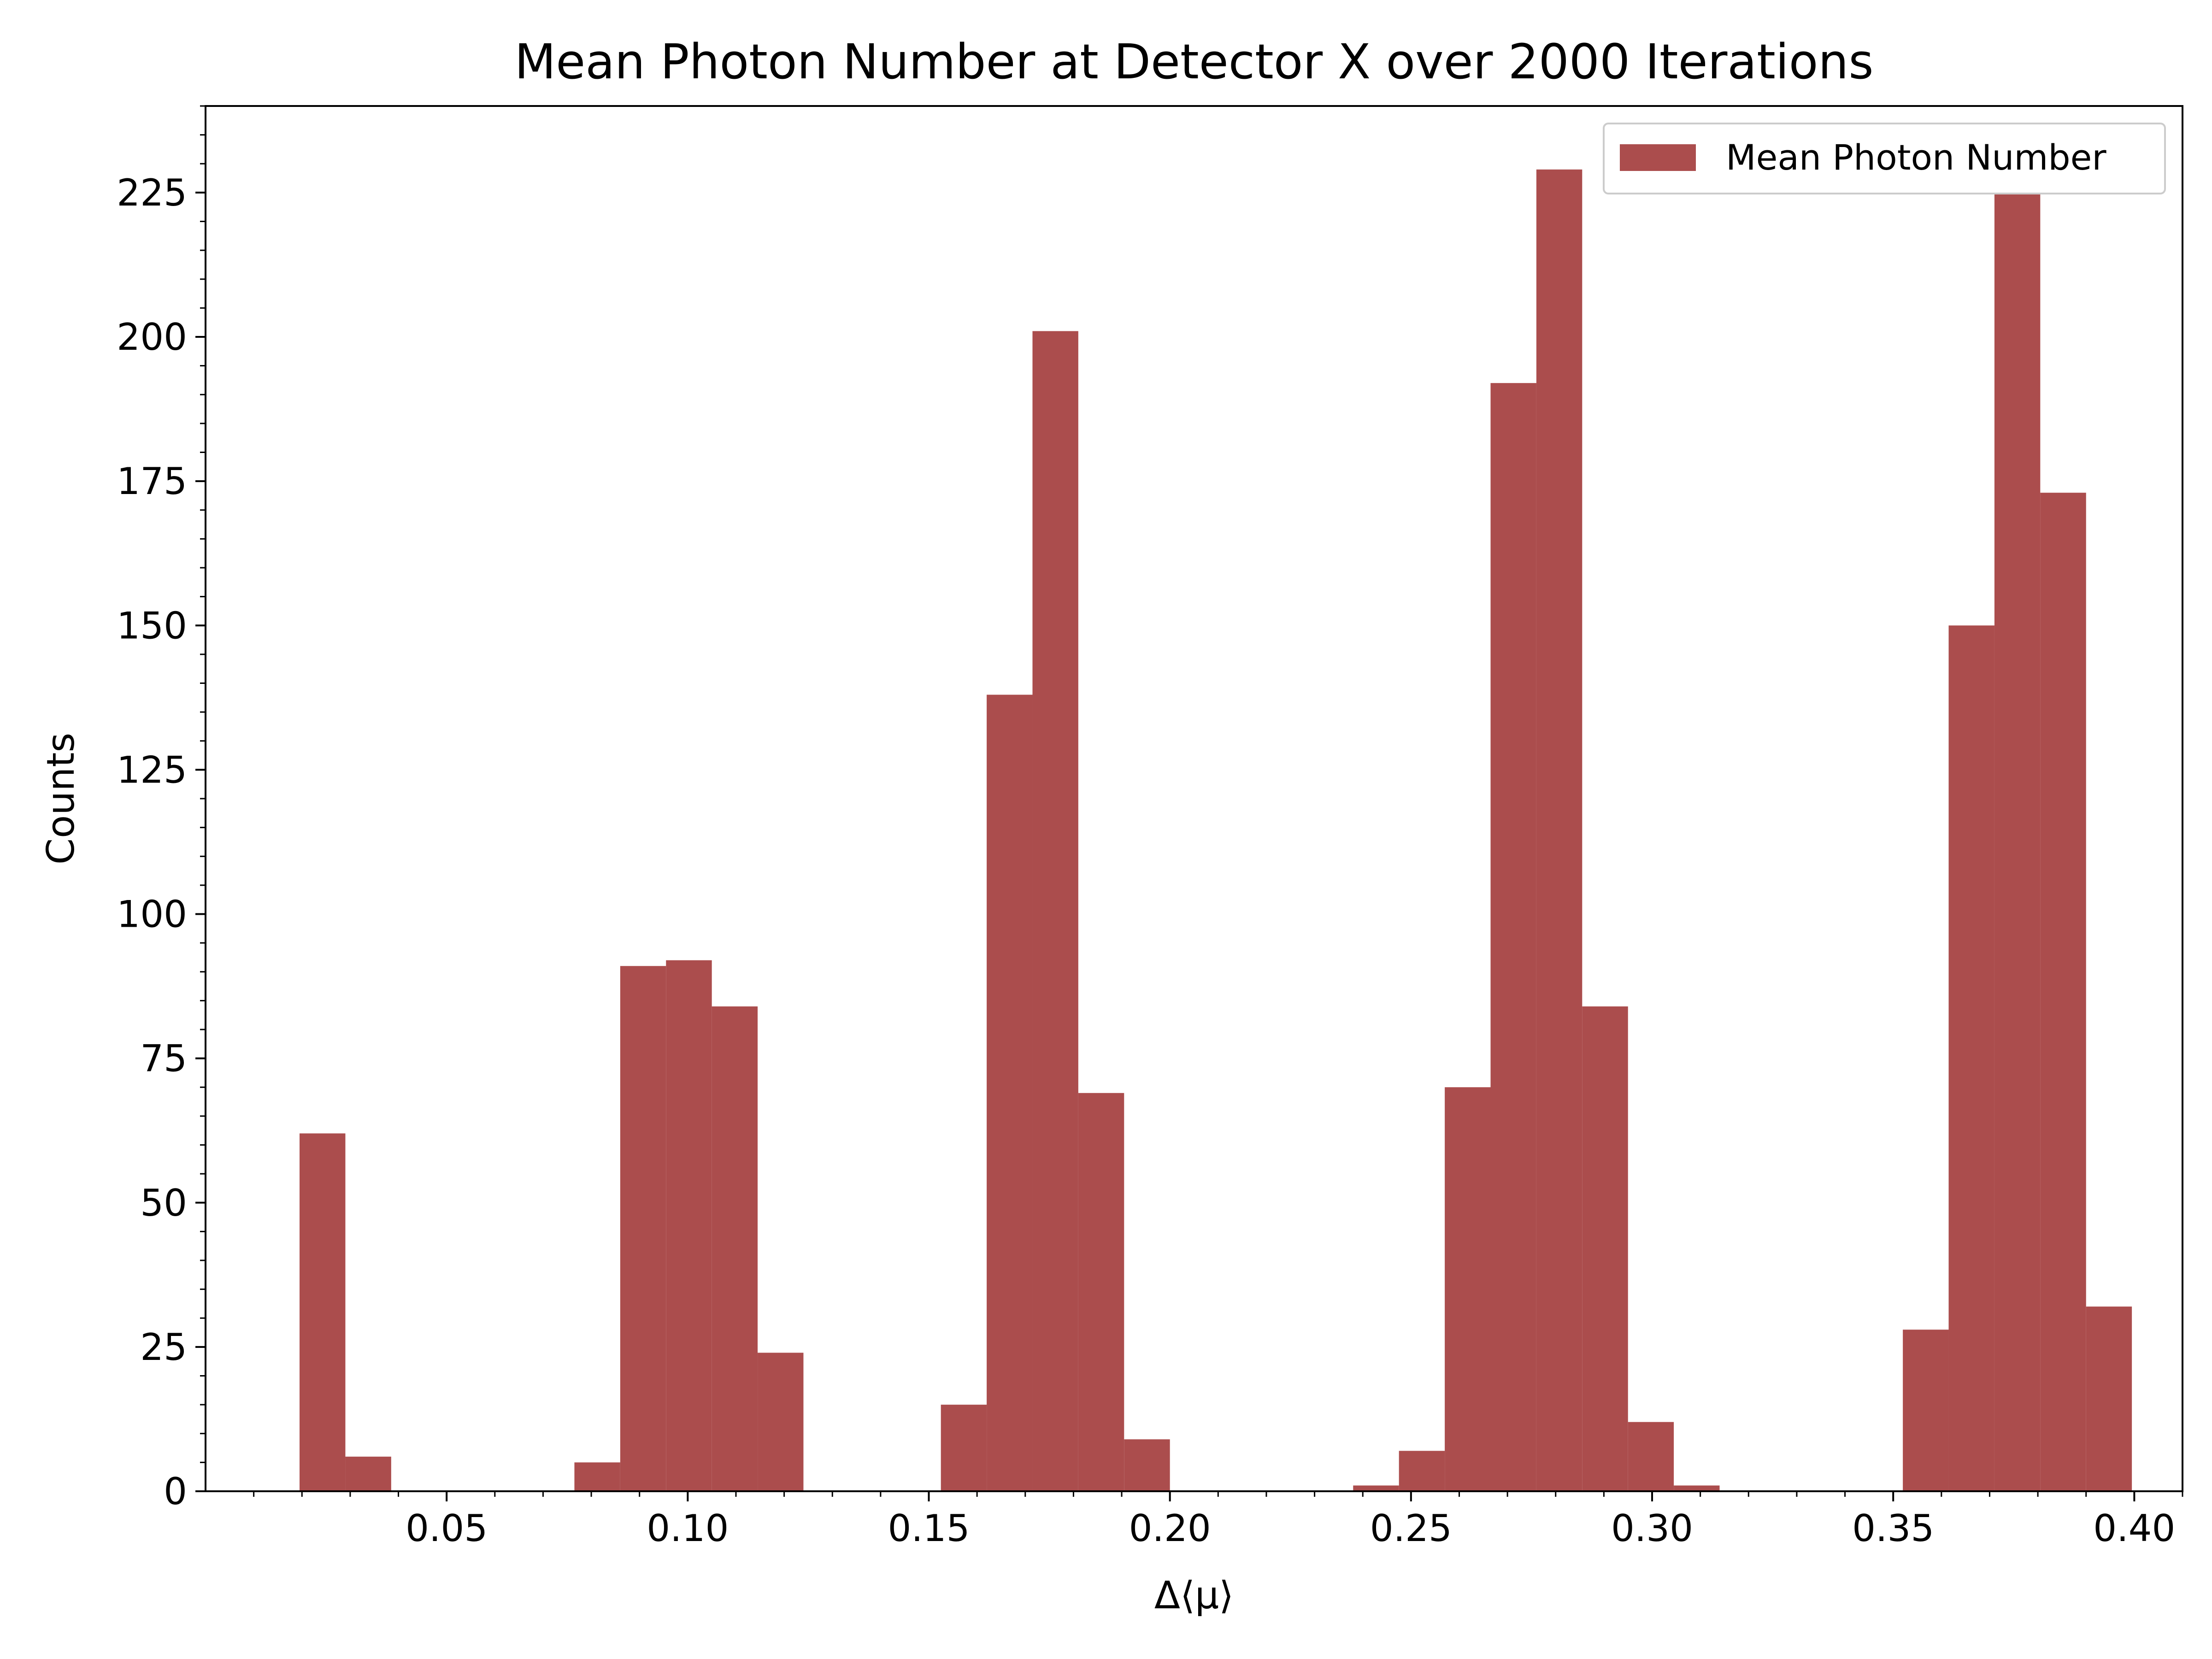 Image resolution: width=2212 pixels, height=1659 pixels. I want to click on y-tick-label: 225, so click(152, 192).